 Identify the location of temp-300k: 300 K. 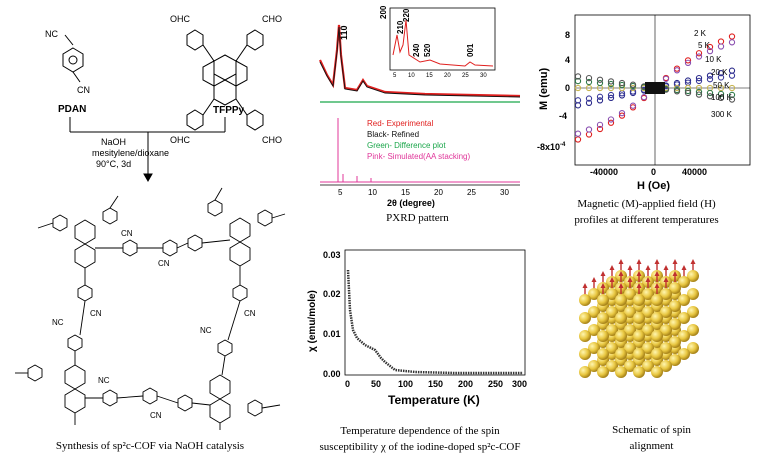
(722, 114).